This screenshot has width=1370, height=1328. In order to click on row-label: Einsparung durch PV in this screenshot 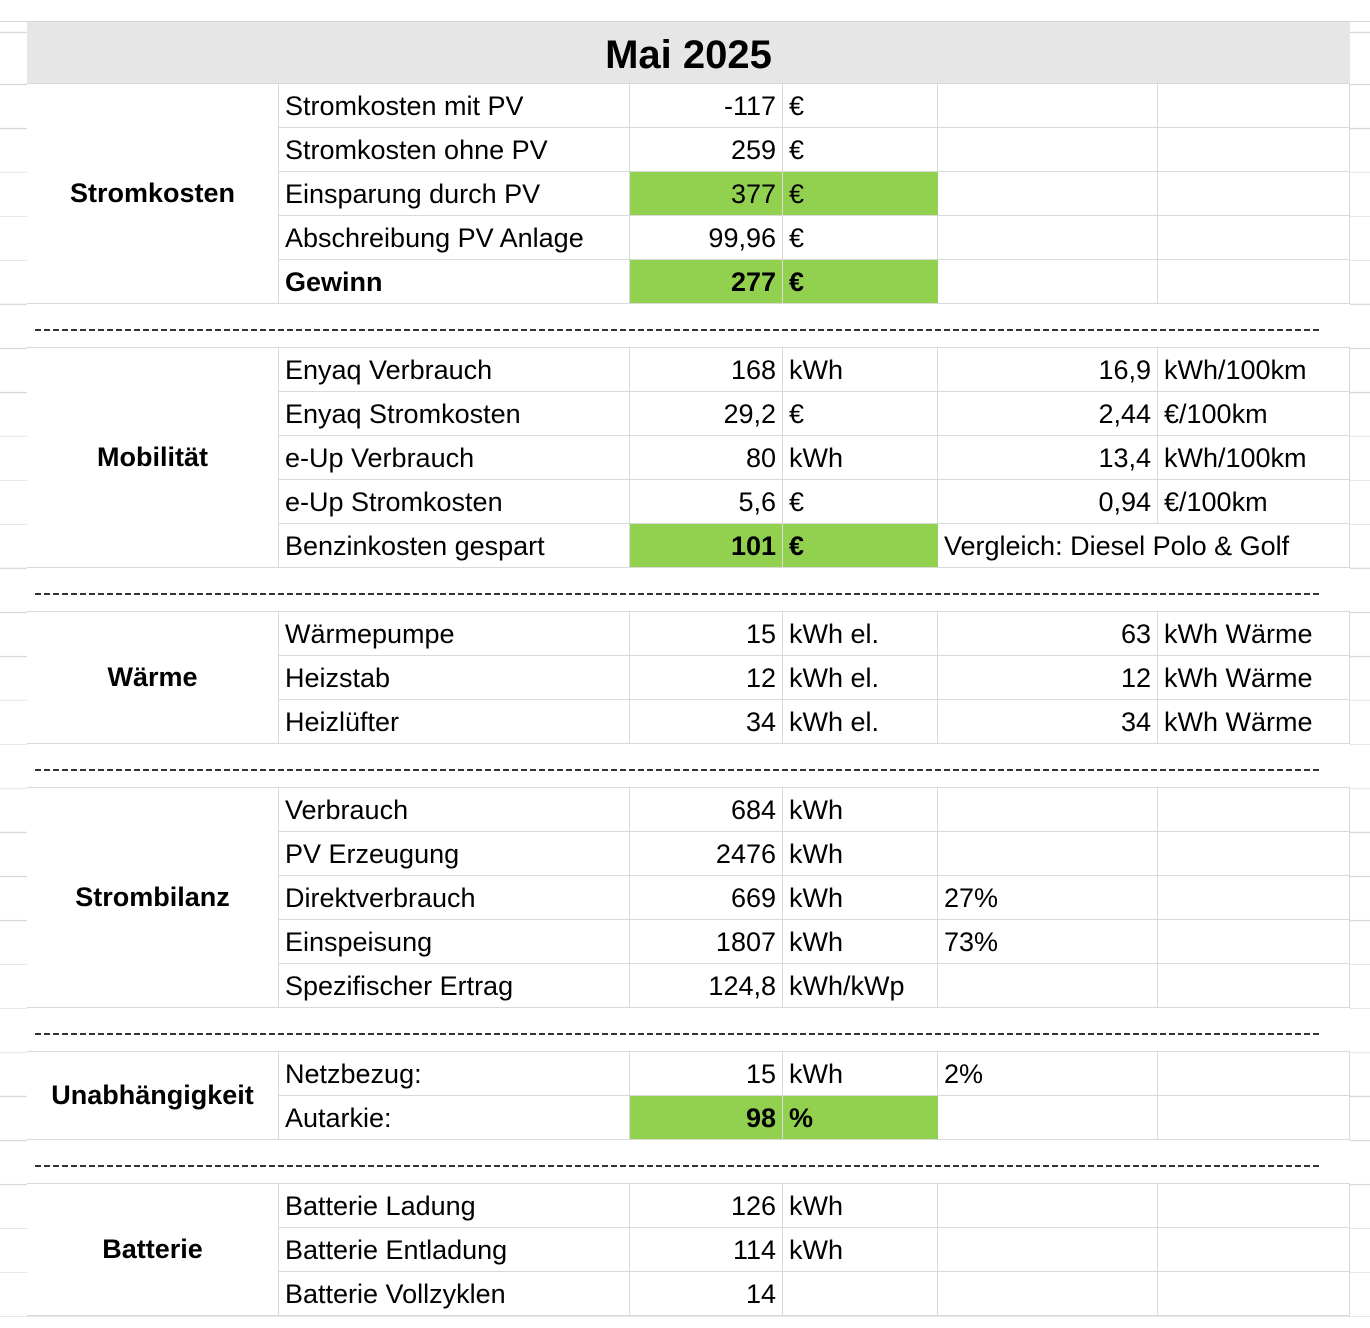, I will do `click(454, 194)`.